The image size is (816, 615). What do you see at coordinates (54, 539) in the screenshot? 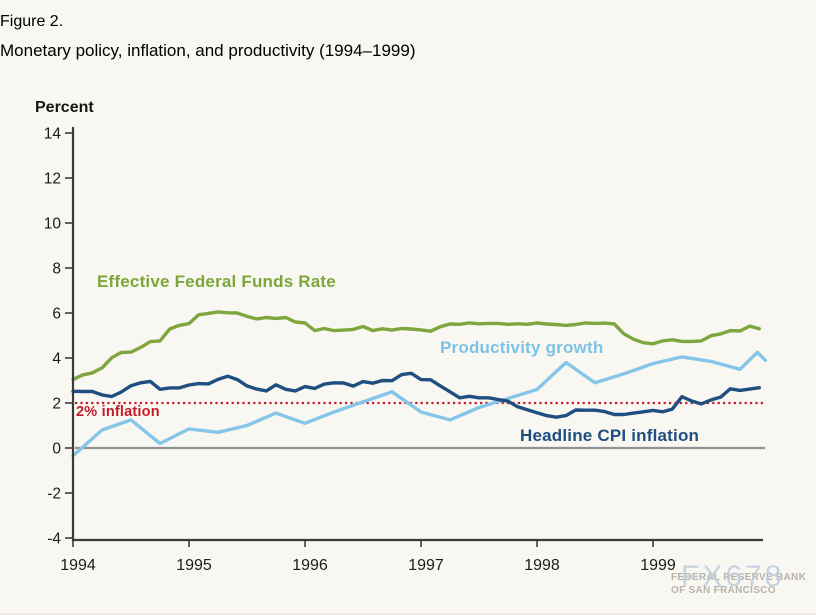
I see `y-tick-label: -4` at bounding box center [54, 539].